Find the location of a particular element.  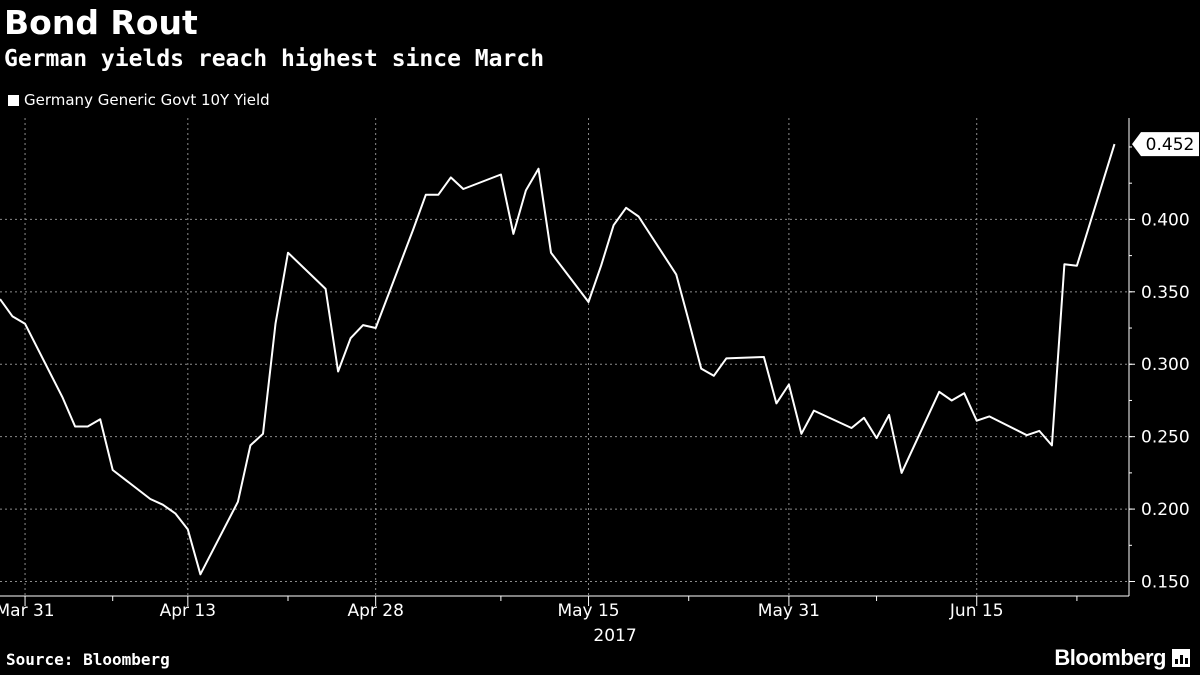

chart-legend: Germany Generic Govt 10Y Yield is located at coordinates (139, 100).